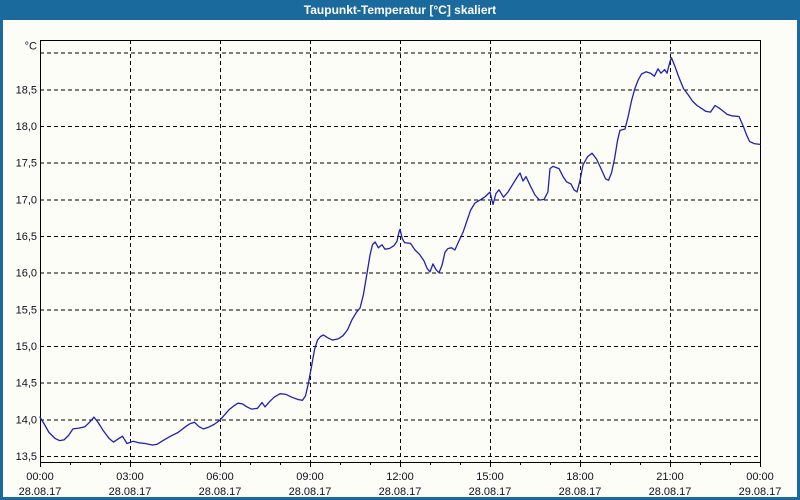  What do you see at coordinates (26, 237) in the screenshot?
I see `y-tick-label: 16,5` at bounding box center [26, 237].